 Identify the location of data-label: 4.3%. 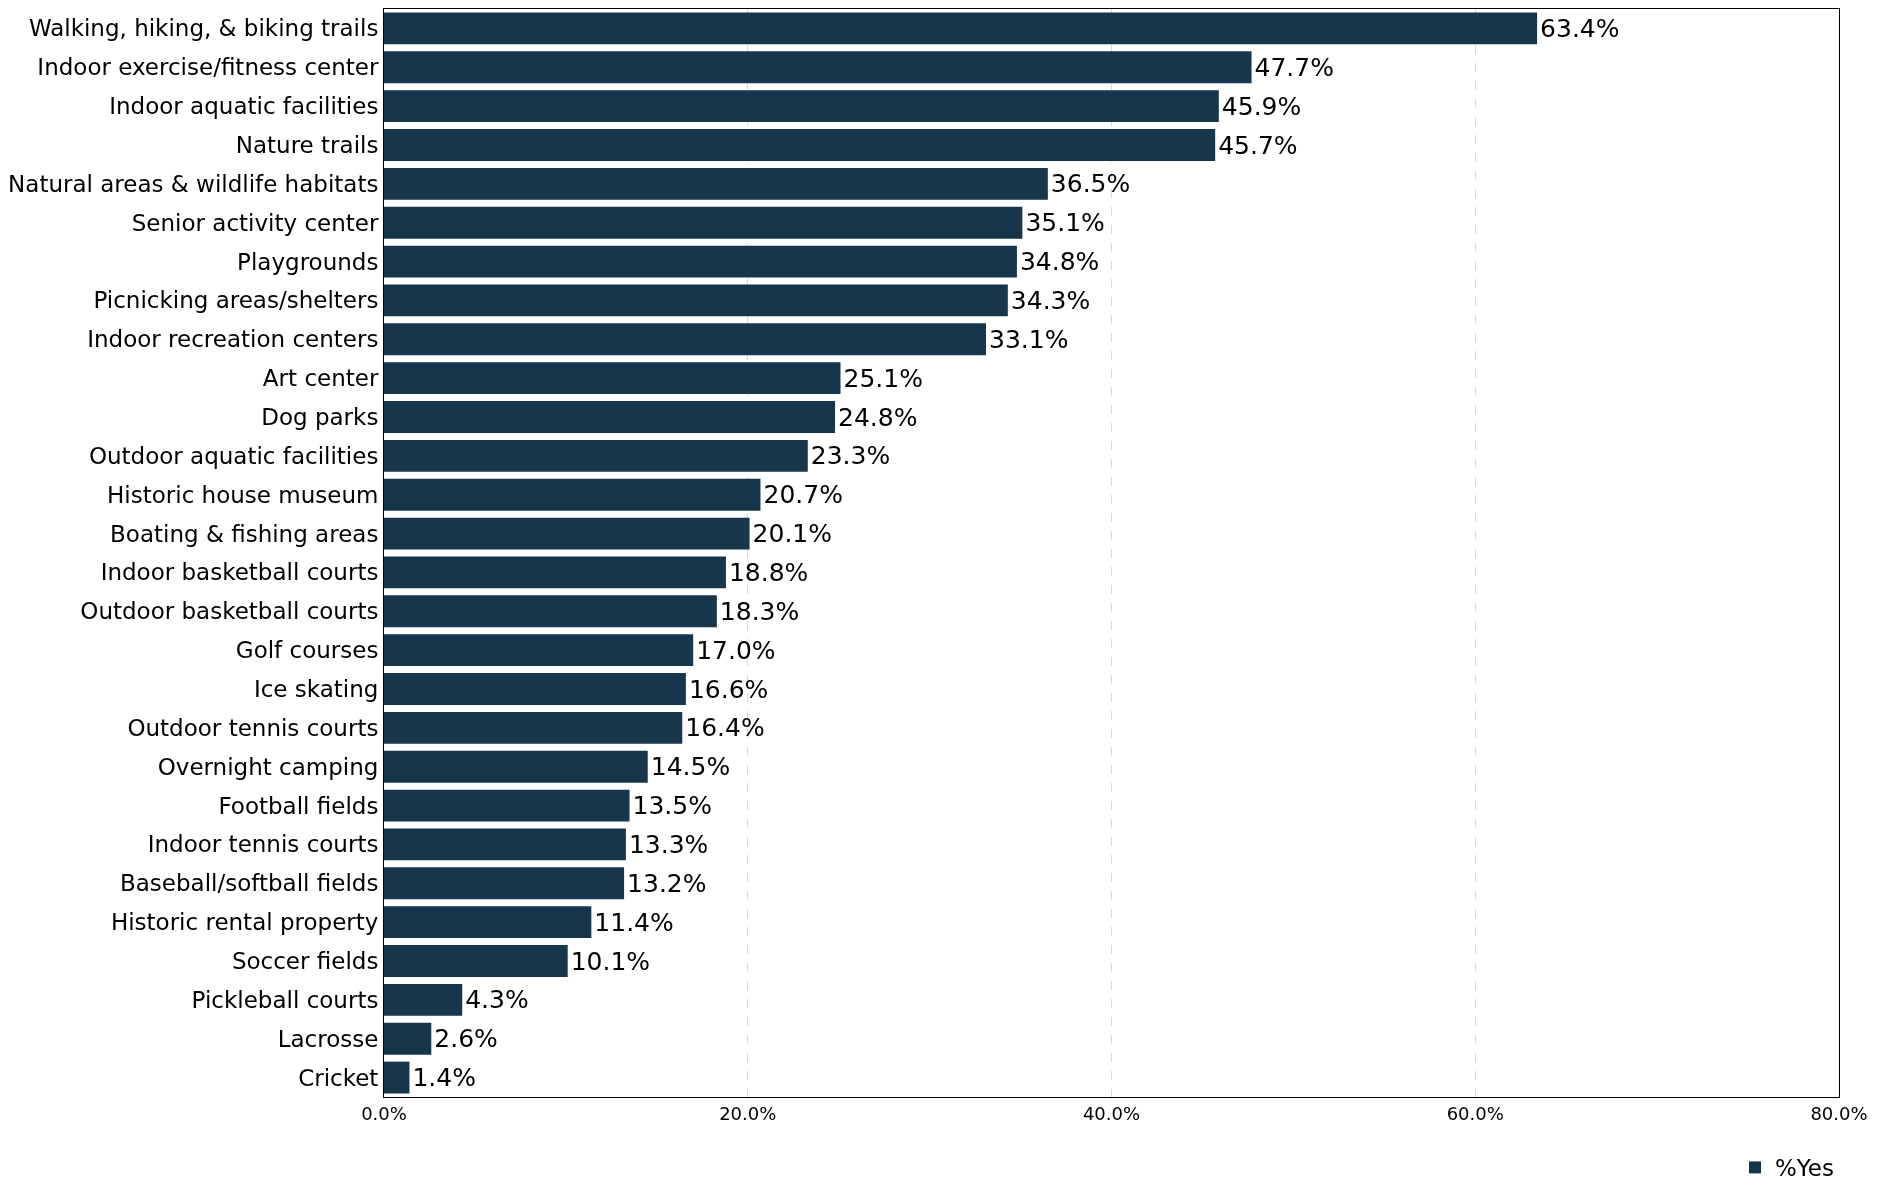
(497, 1000).